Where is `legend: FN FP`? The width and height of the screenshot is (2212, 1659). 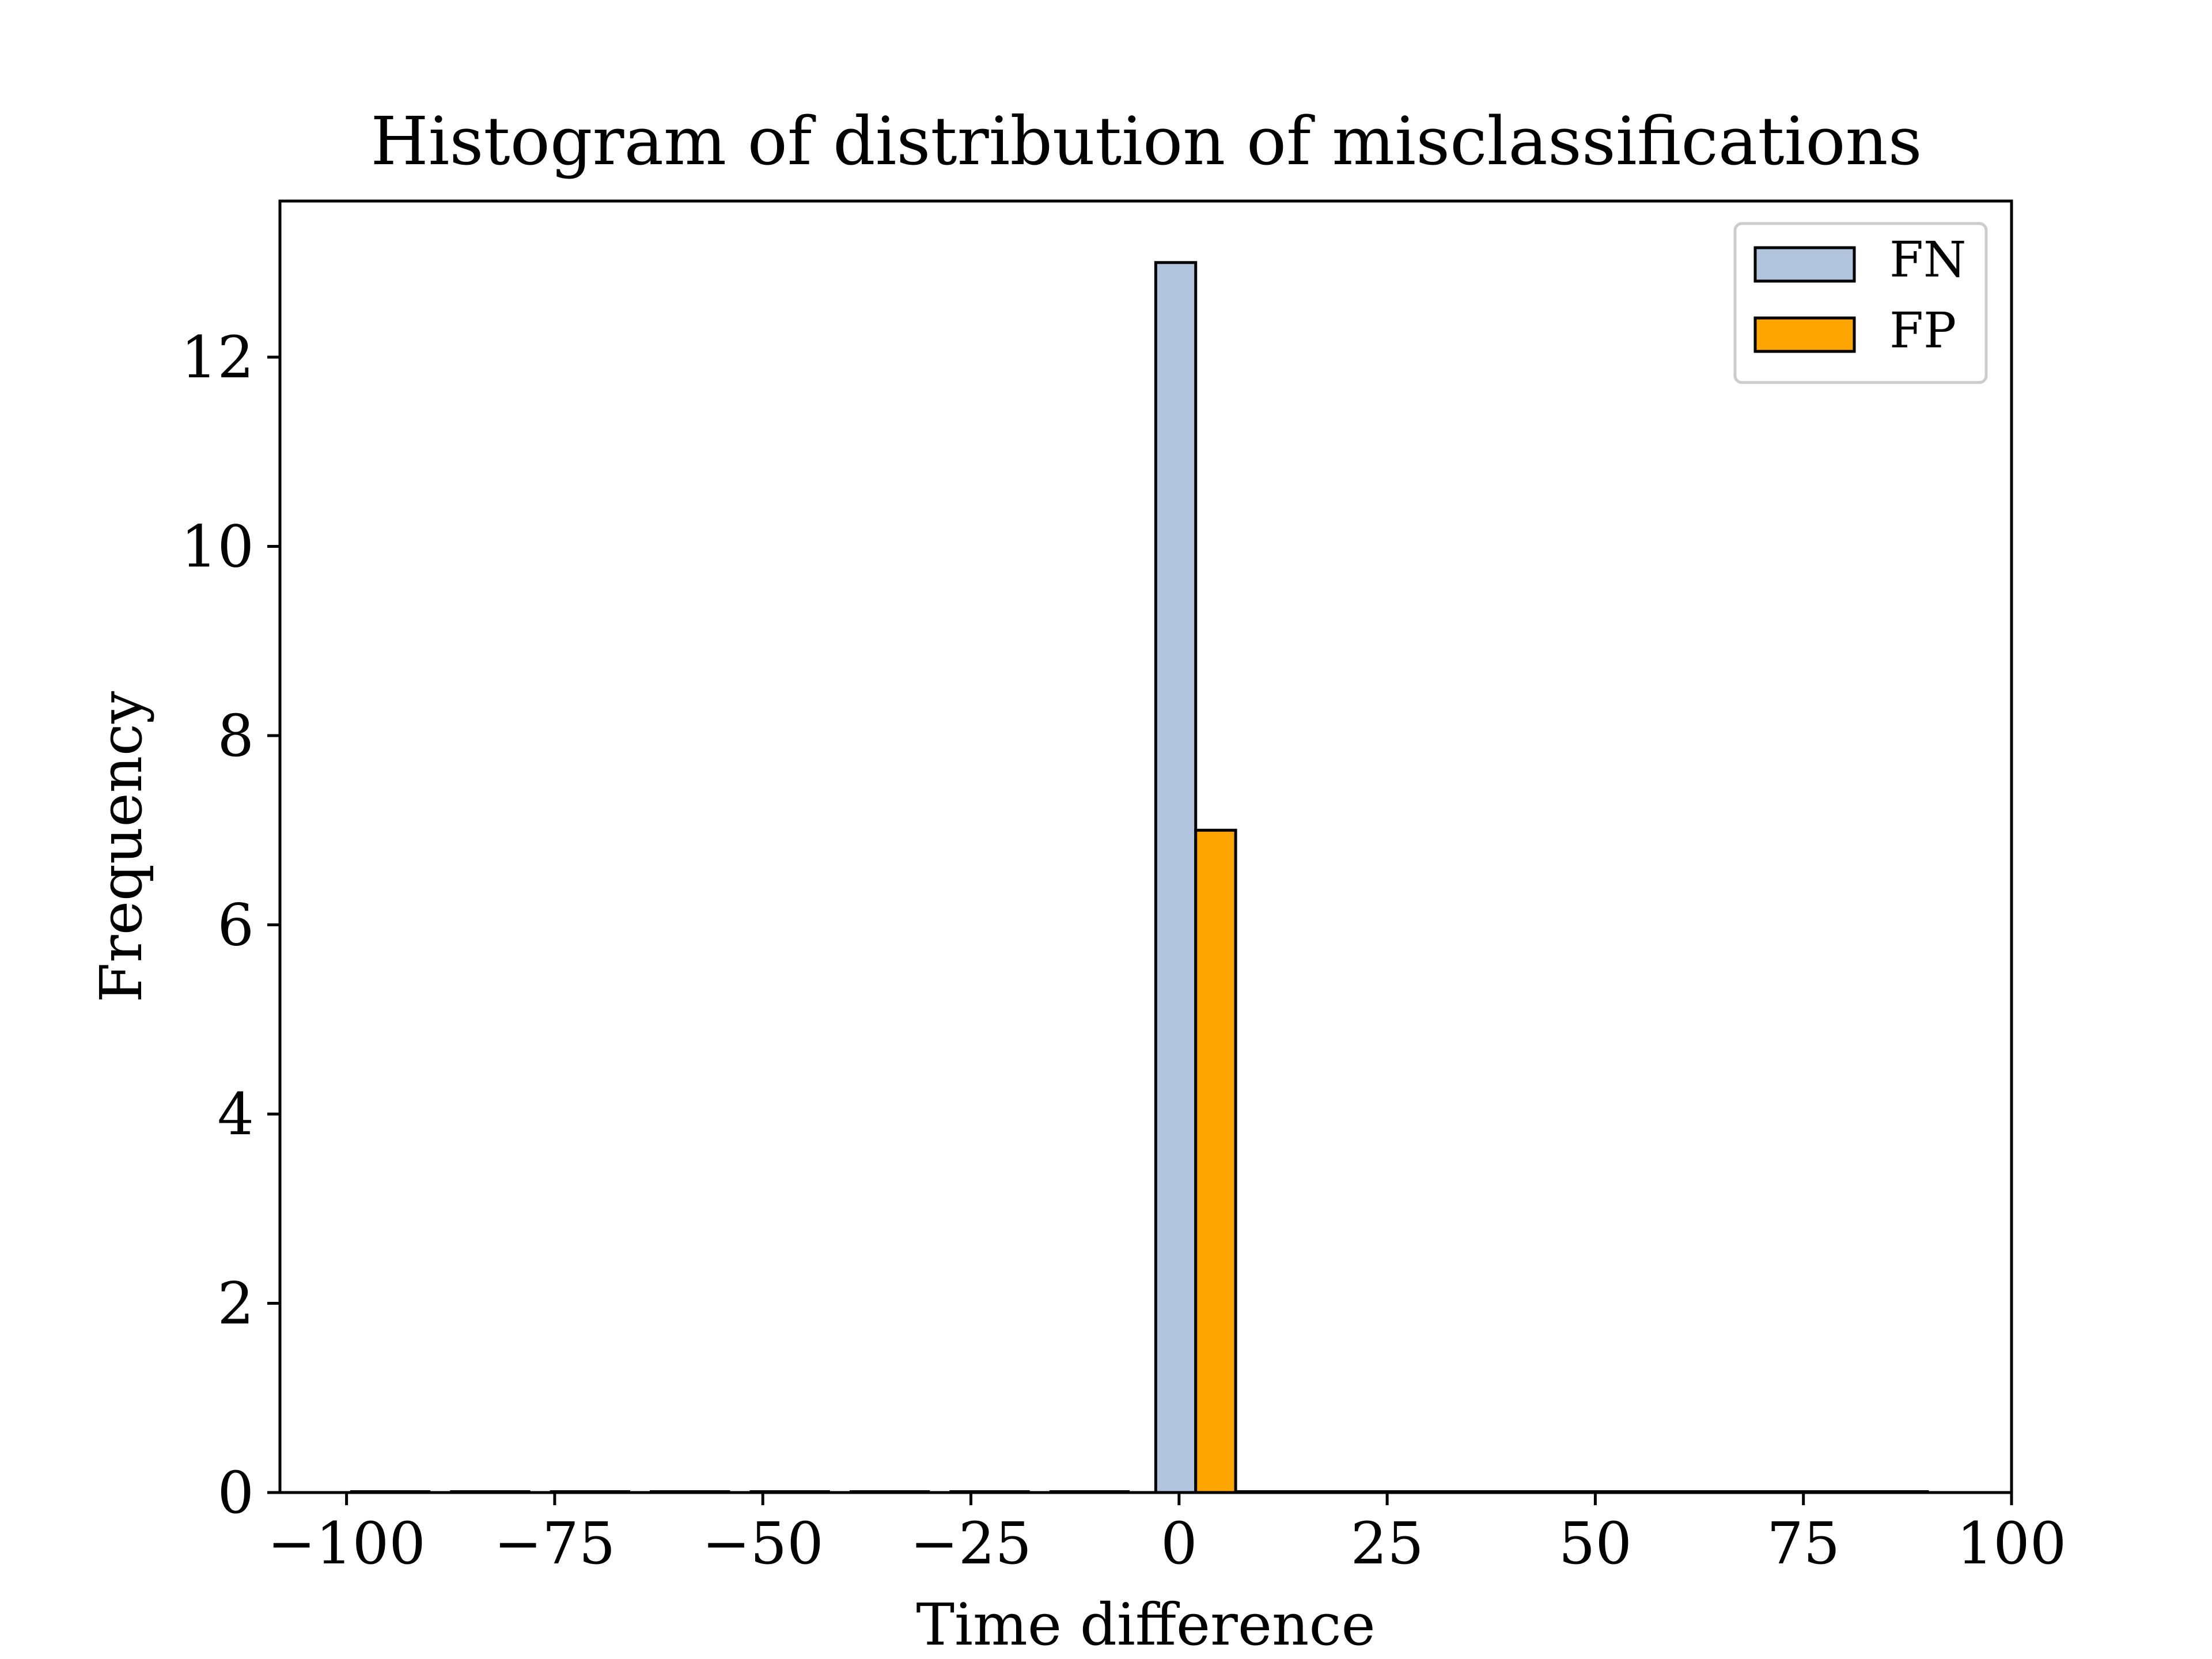
legend: FN FP is located at coordinates (1860, 303).